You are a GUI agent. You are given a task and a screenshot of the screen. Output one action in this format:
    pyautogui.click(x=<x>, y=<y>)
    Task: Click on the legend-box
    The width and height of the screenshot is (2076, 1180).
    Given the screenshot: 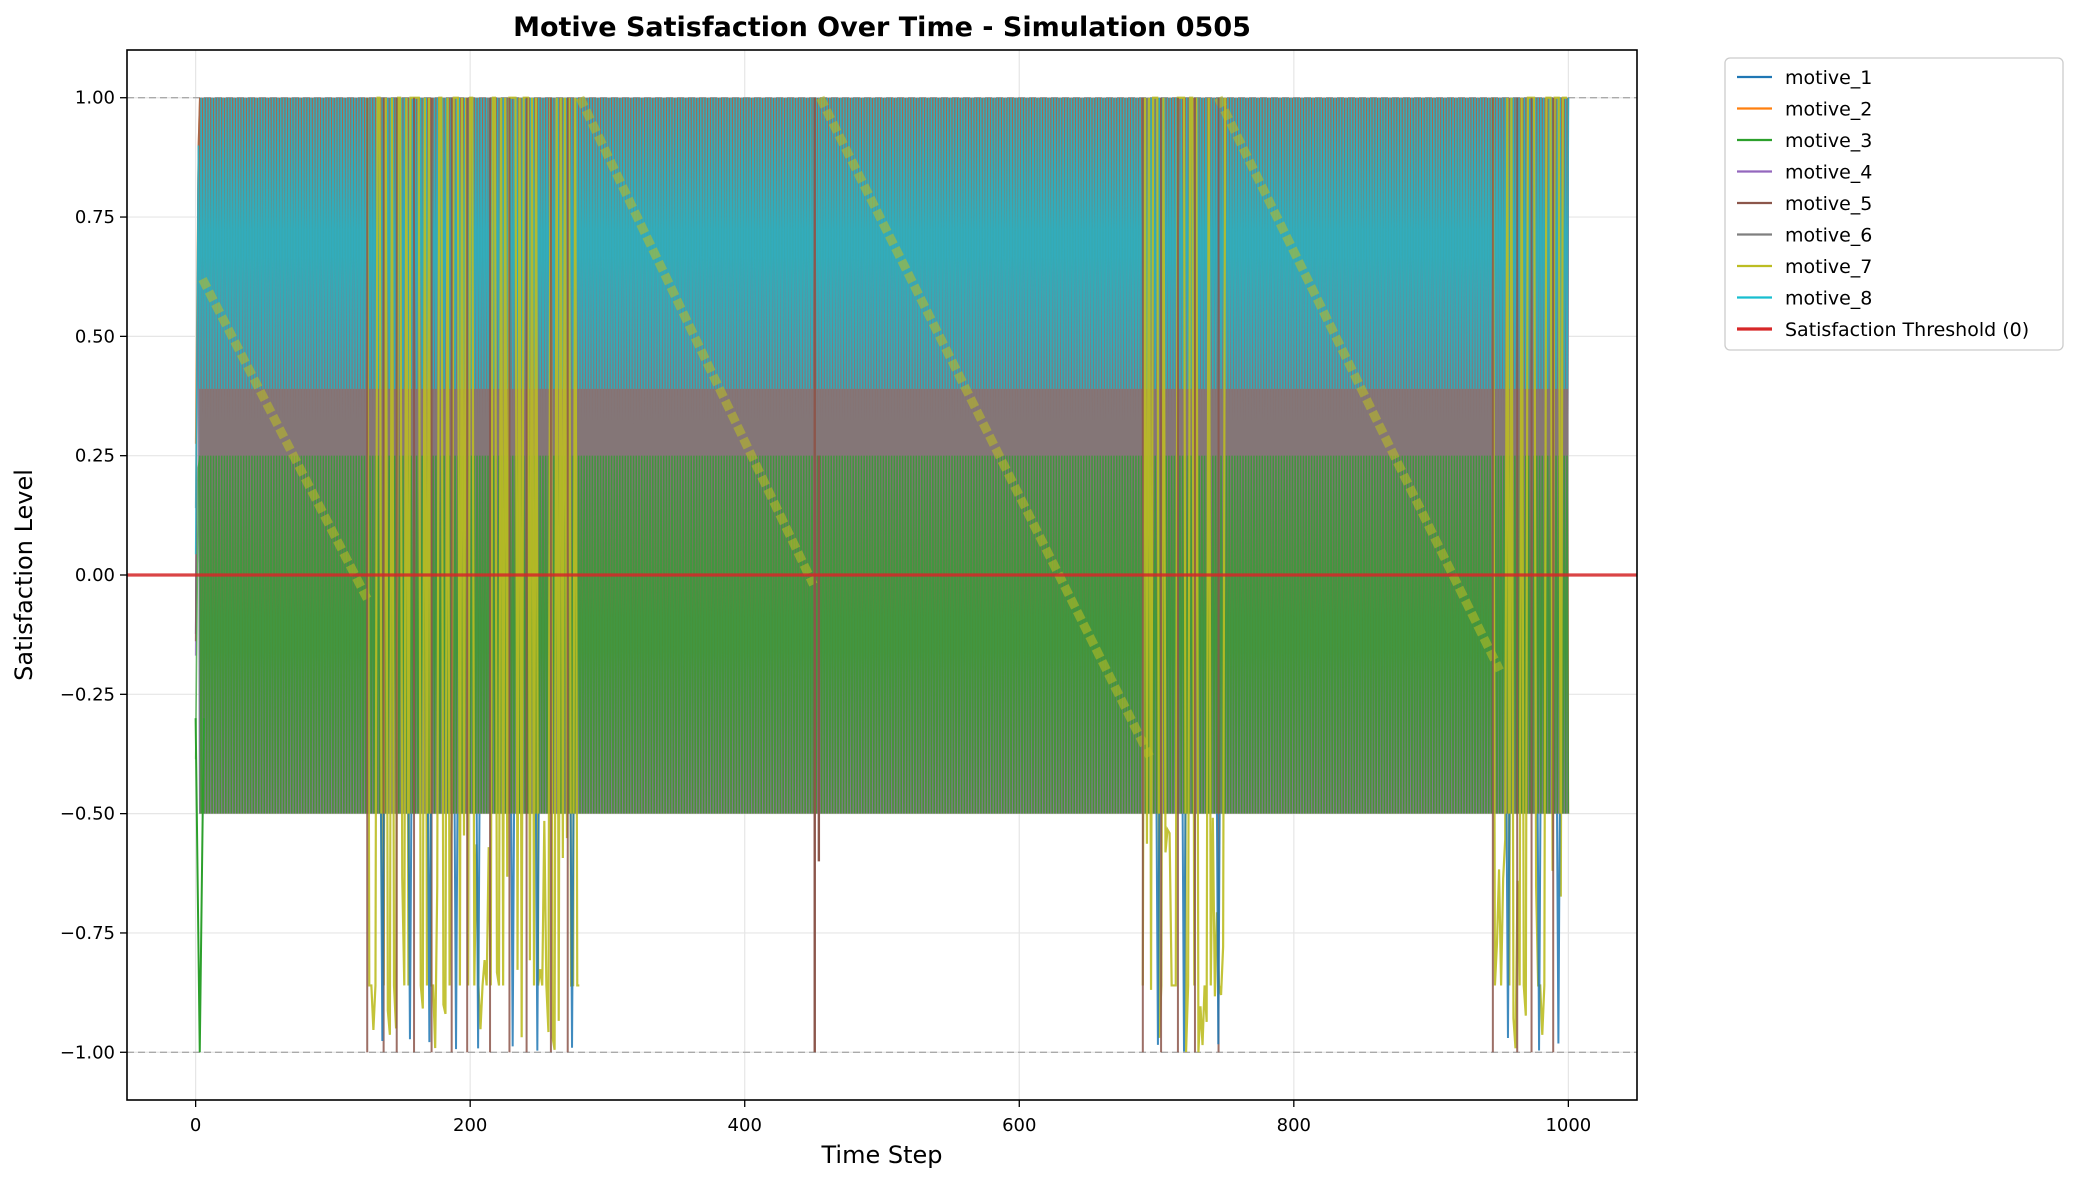 What is the action you would take?
    pyautogui.click(x=1894, y=204)
    